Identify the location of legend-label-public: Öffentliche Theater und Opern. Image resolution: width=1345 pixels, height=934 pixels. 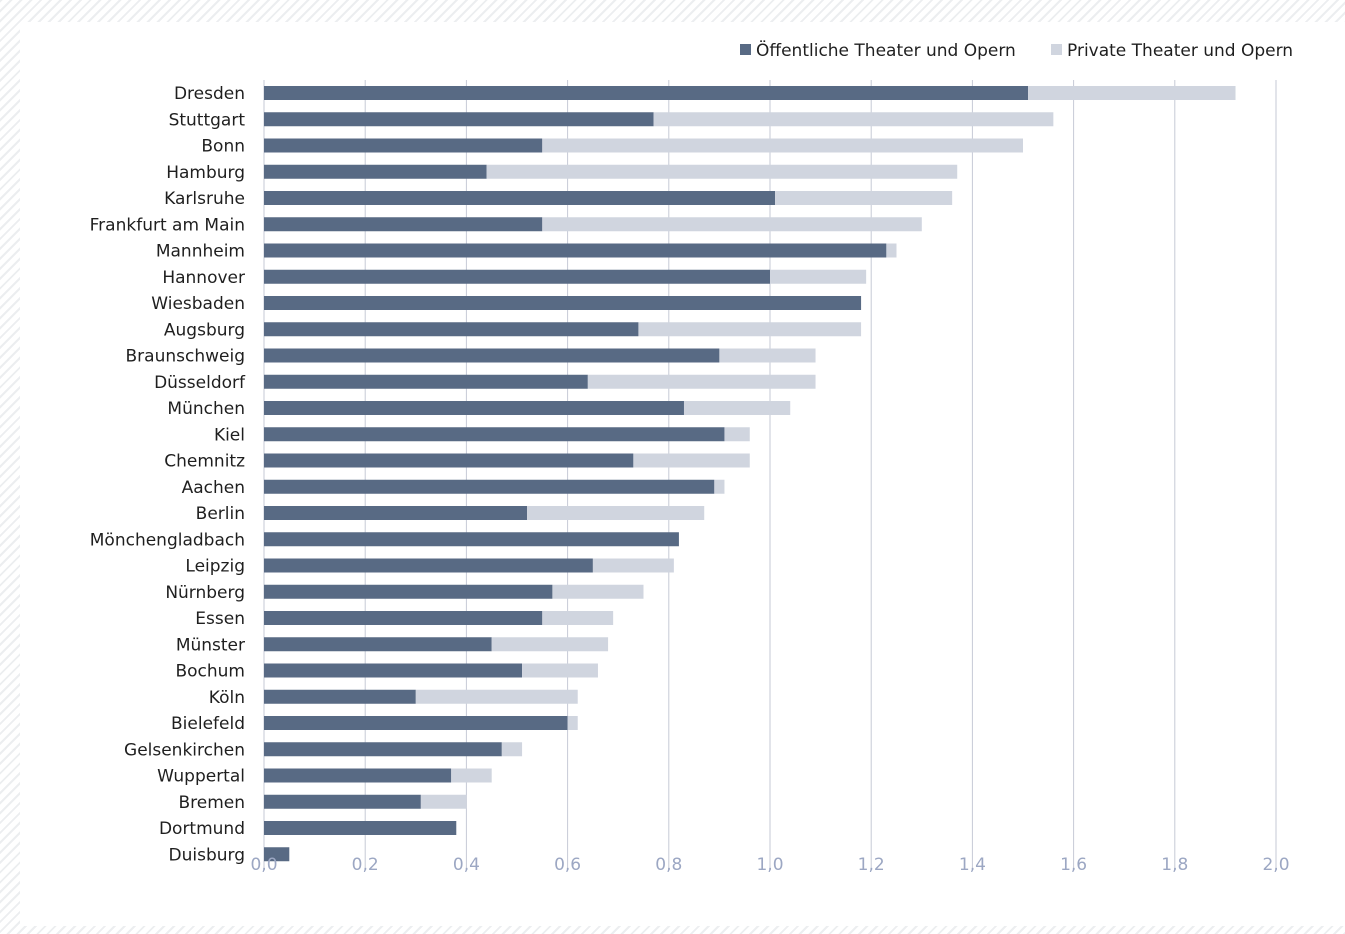
(886, 50).